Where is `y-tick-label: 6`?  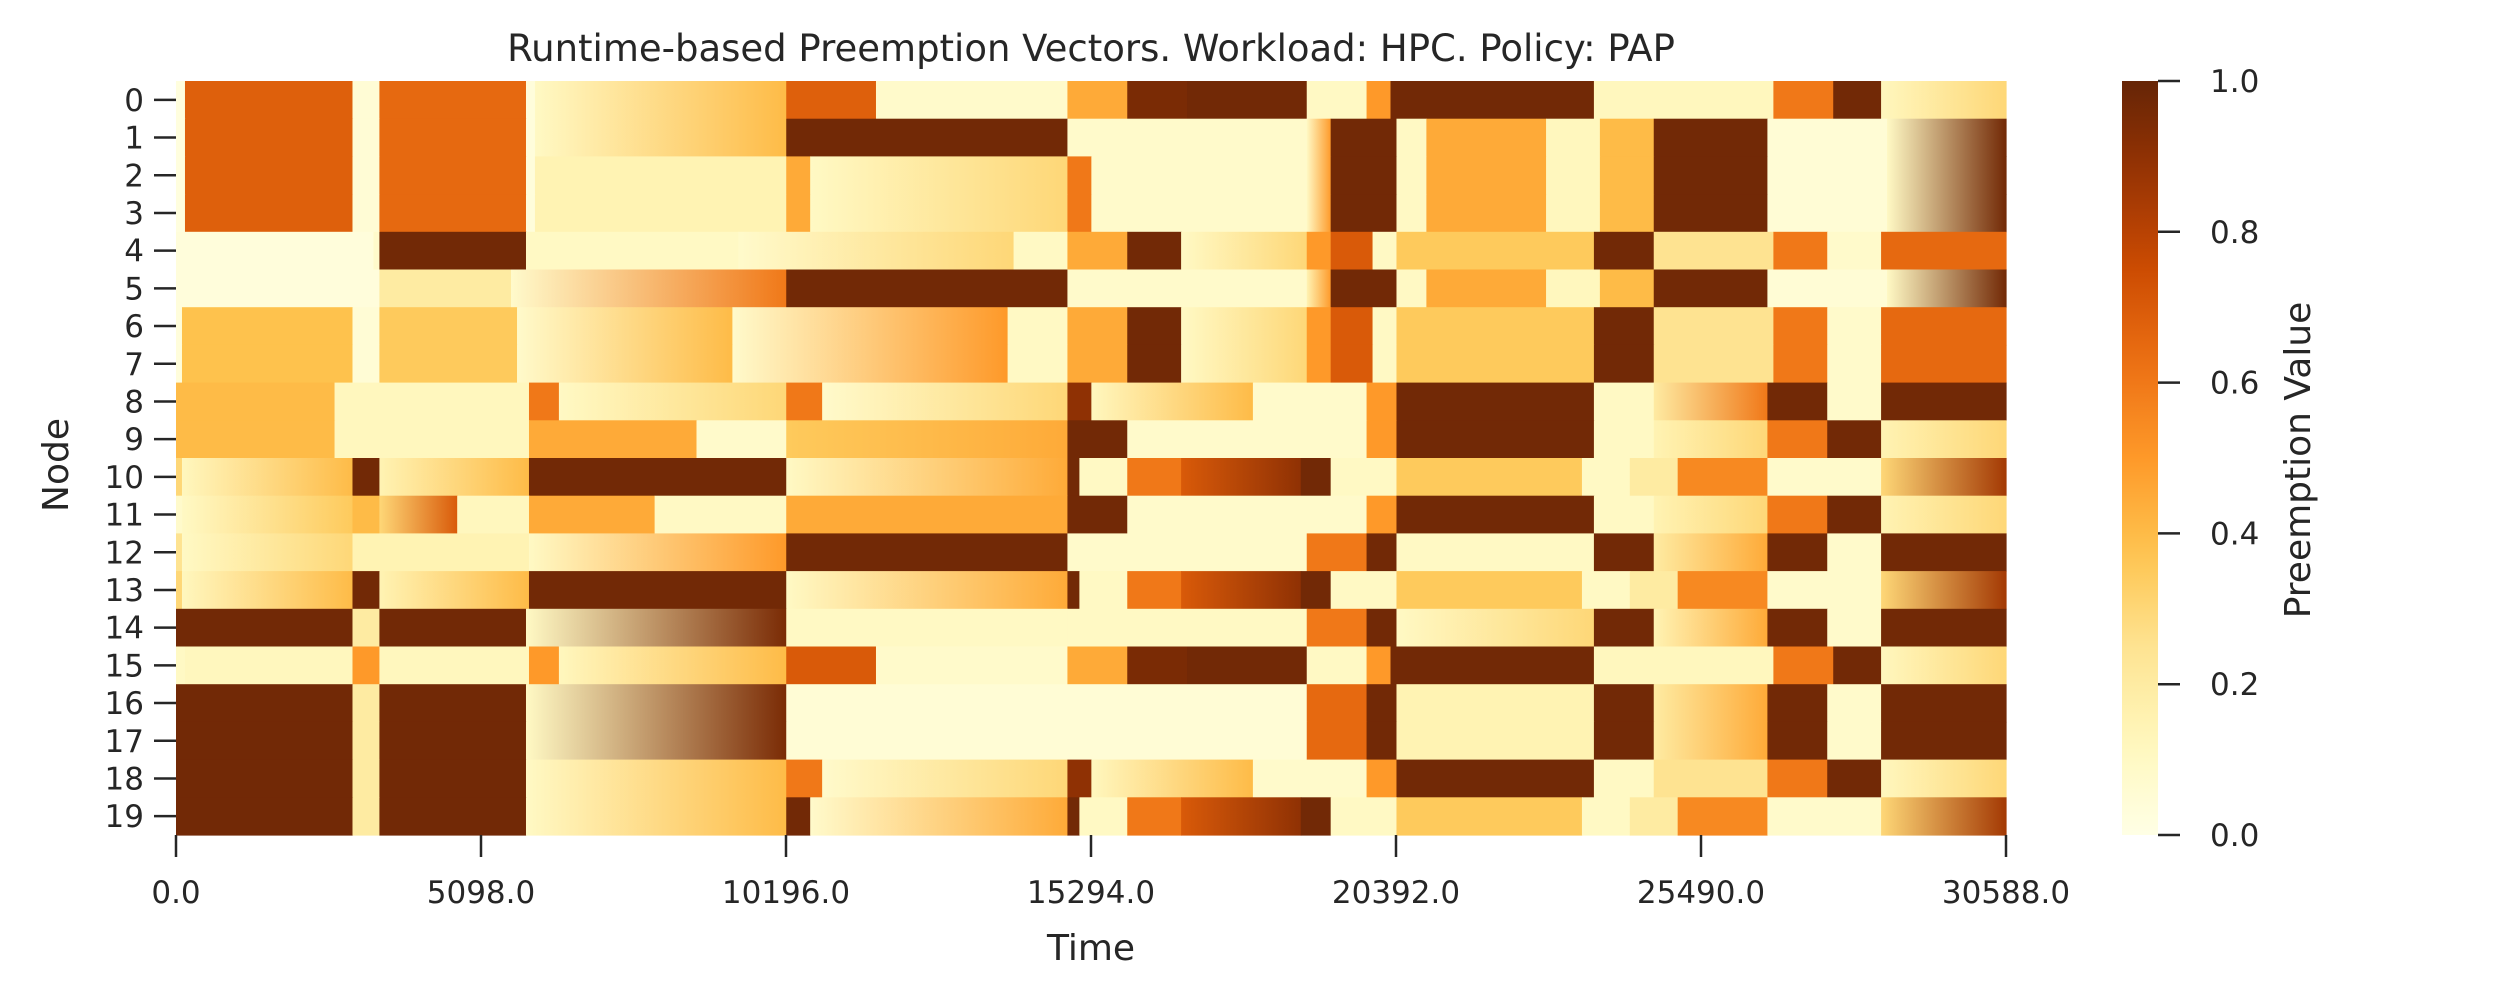 y-tick-label: 6 is located at coordinates (134, 327).